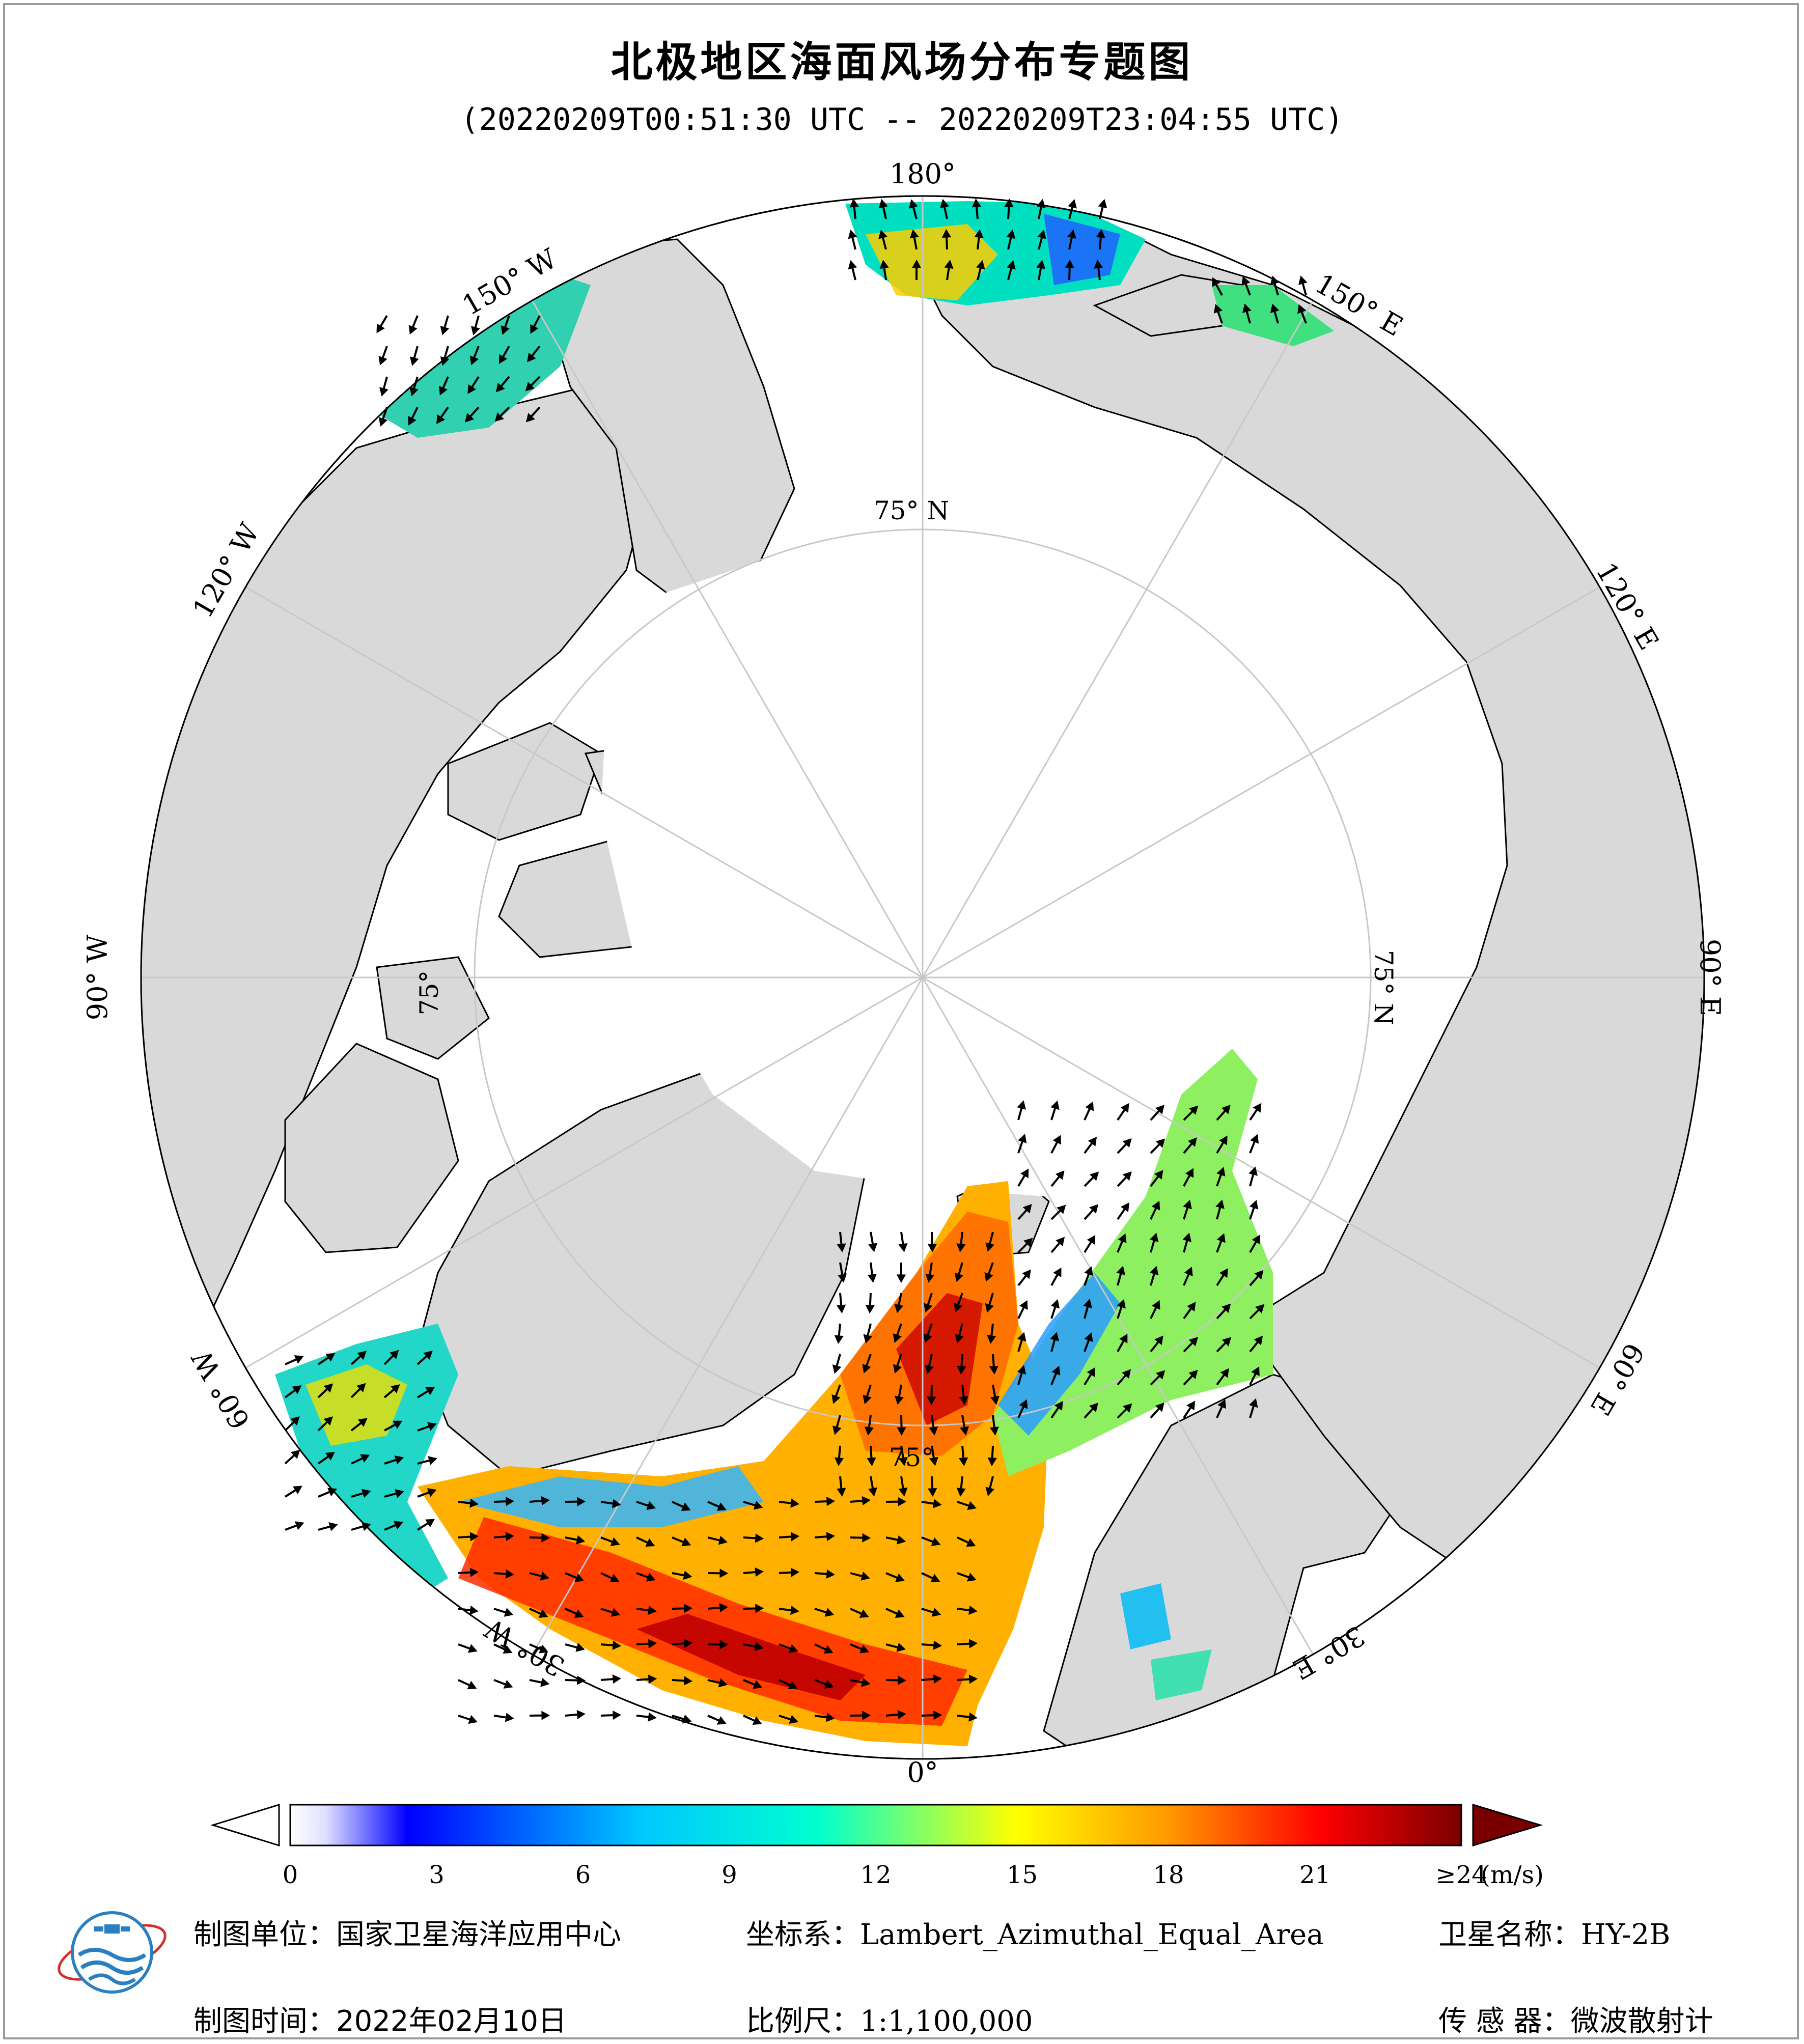  Describe the element at coordinates (946, 2021) in the screenshot. I see `footer-scale-value: 1:1,100,000` at that location.